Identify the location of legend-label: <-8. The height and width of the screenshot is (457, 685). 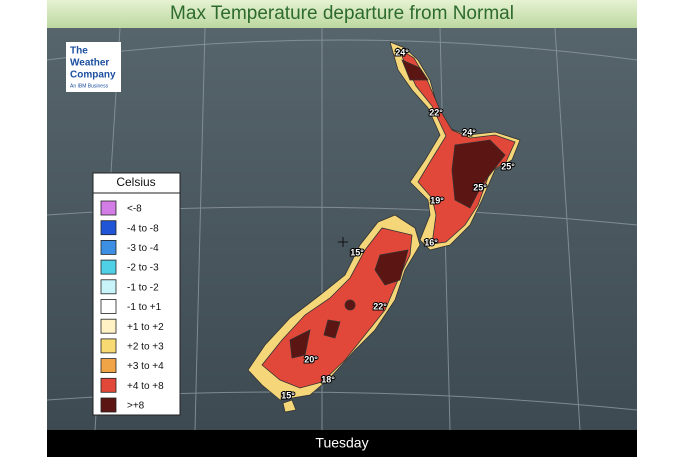
(134, 209).